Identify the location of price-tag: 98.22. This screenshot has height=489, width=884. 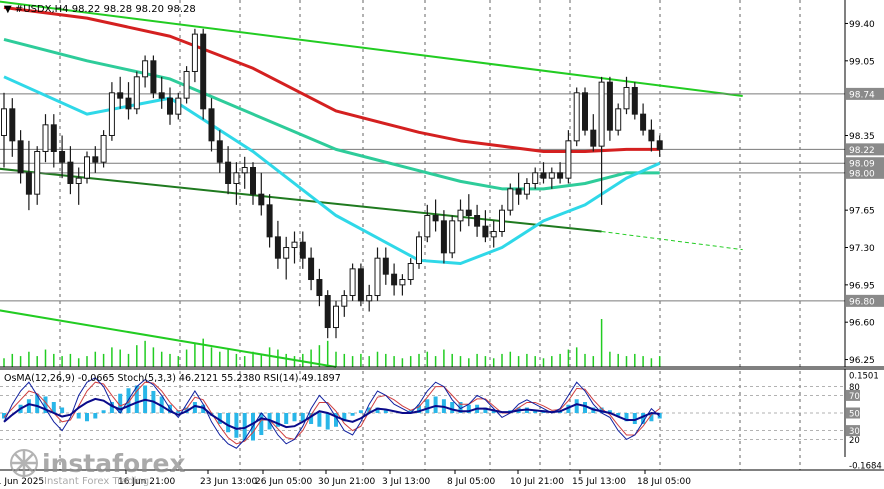
(865, 149).